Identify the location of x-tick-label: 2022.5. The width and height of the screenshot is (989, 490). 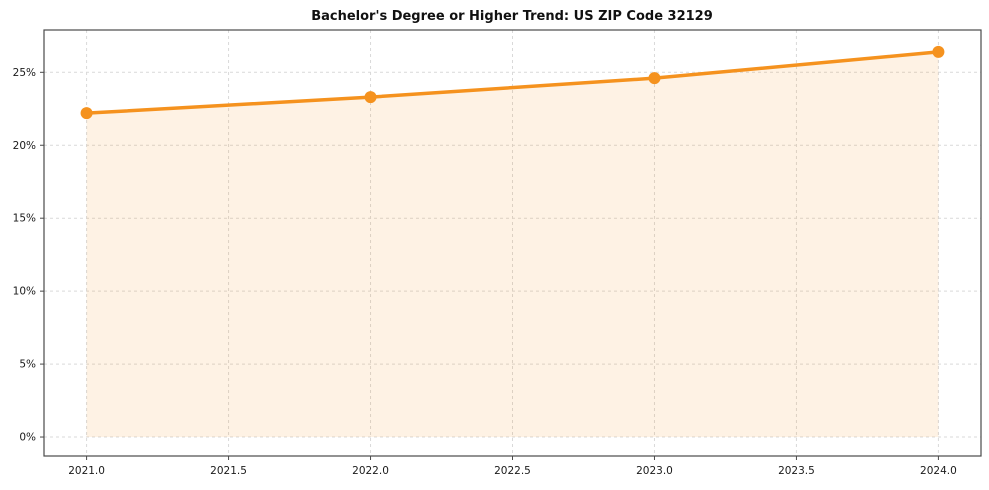
(512, 471).